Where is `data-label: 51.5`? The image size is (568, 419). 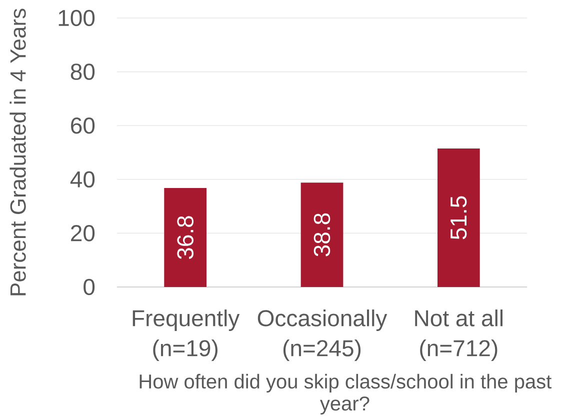 data-label: 51.5 is located at coordinates (458, 218).